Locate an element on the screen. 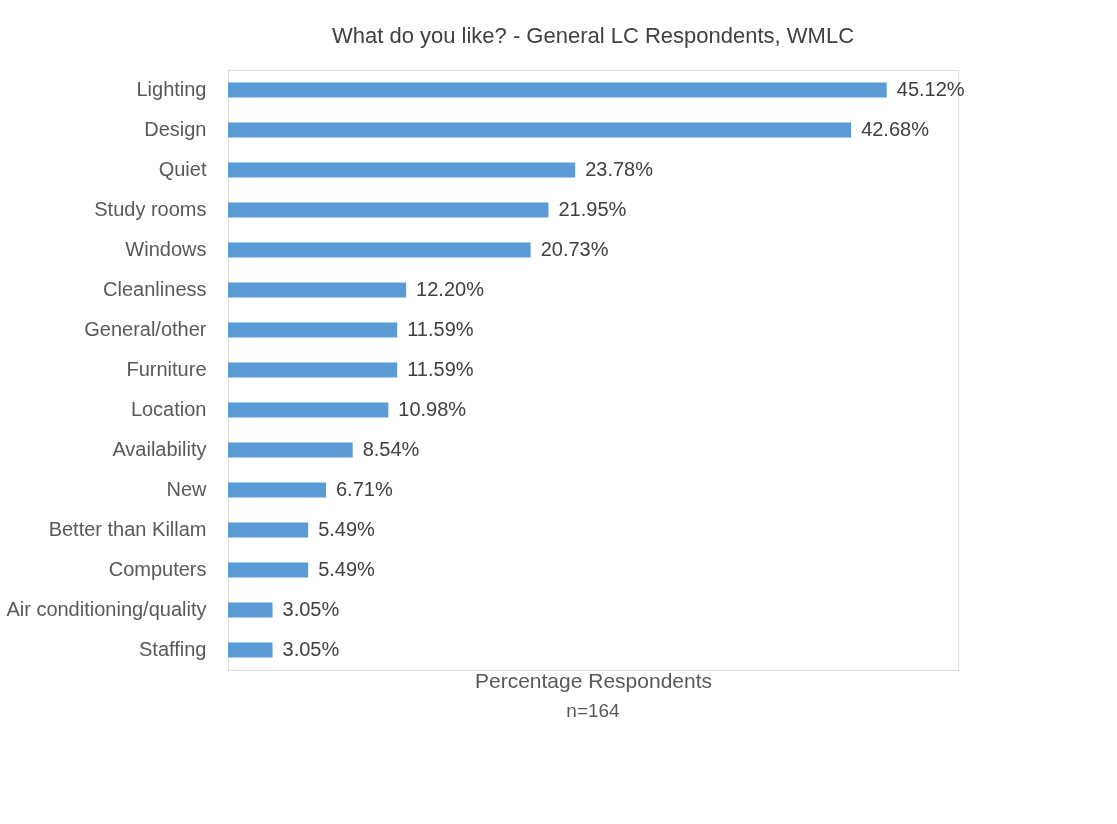 The height and width of the screenshot is (824, 1117). y-tick-label: Furniture is located at coordinates (166, 369).